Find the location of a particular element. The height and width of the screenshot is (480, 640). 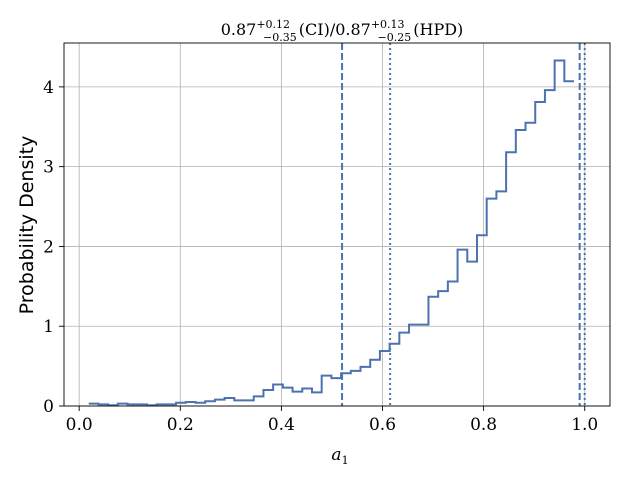

title-hpd-sub: −0.25 is located at coordinates (395, 37).